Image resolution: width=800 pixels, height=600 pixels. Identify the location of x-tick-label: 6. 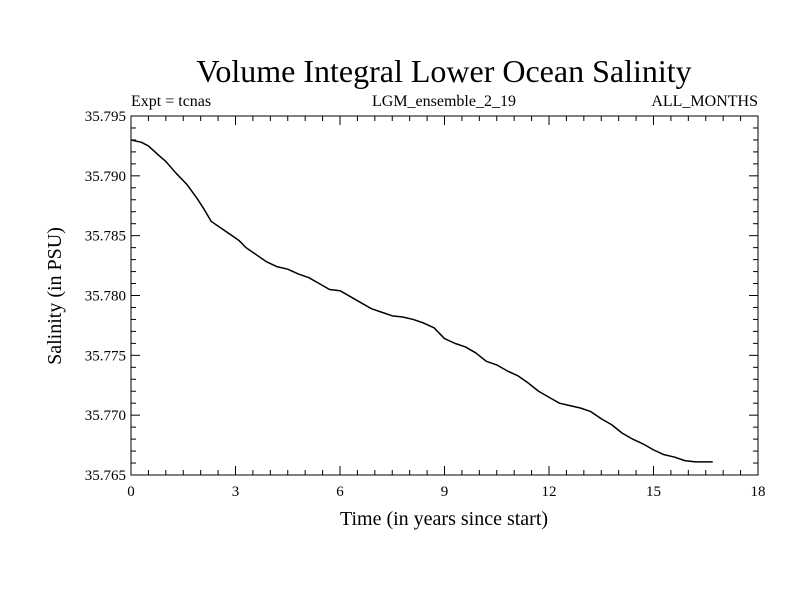
(340, 492).